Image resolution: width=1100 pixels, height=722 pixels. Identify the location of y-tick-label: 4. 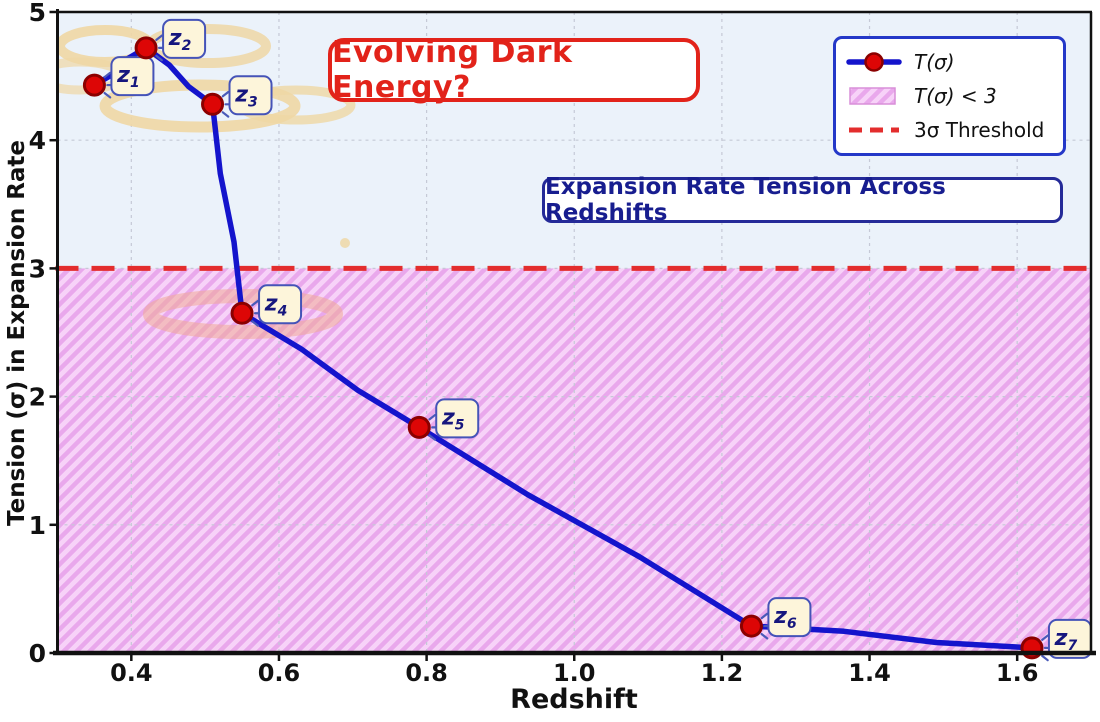
(37, 140).